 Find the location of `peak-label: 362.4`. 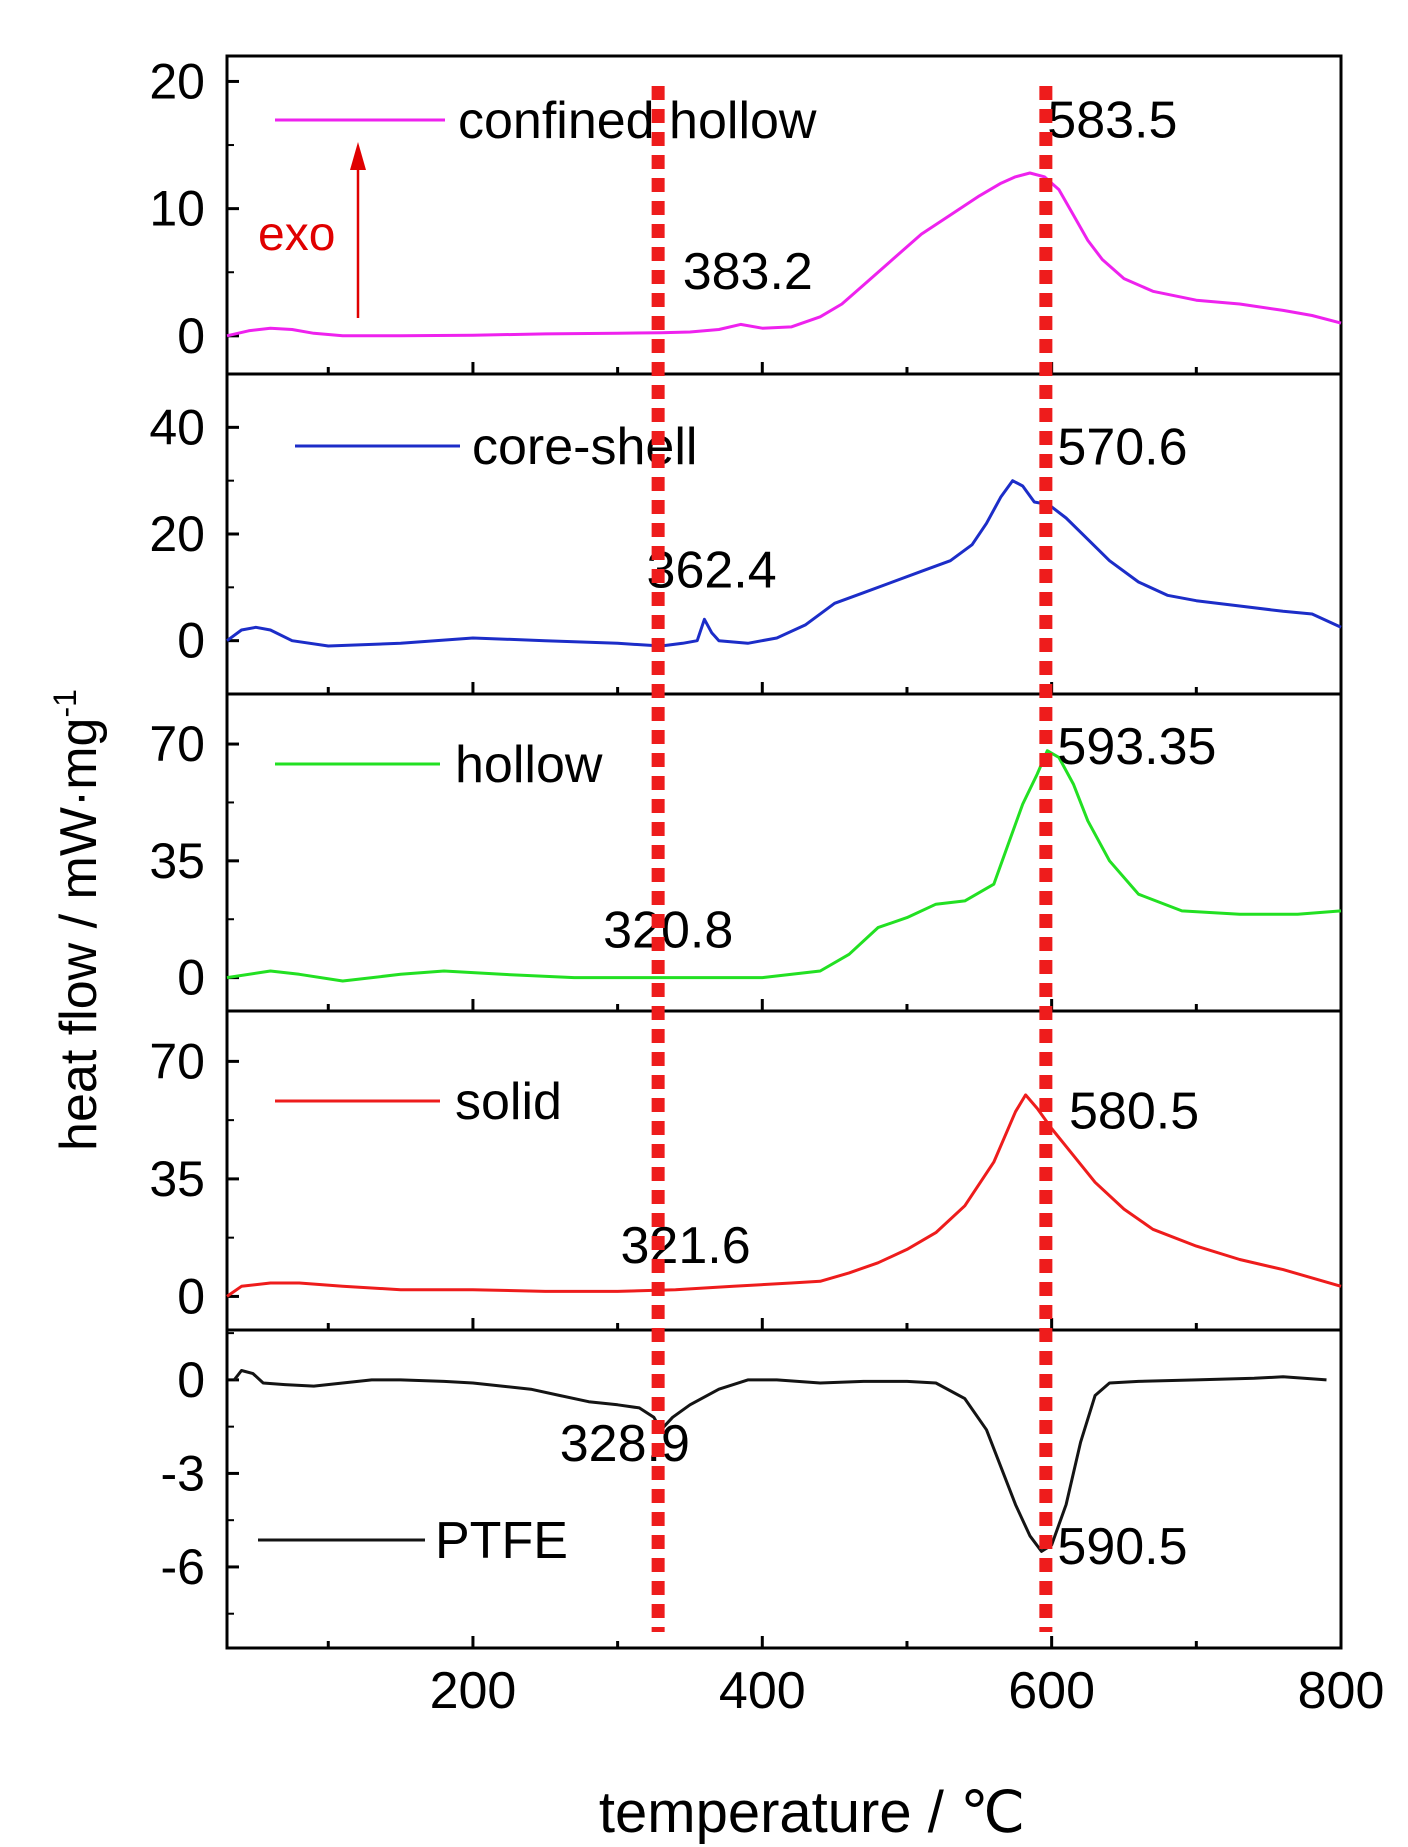

peak-label: 362.4 is located at coordinates (712, 570).